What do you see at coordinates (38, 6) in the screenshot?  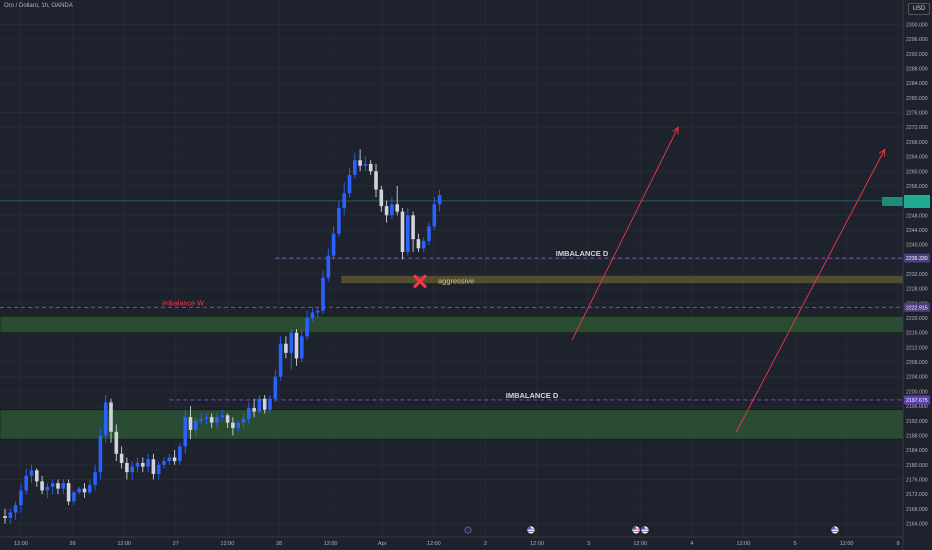 I see `symbol-title: Oro / Dollaro, 1h, OANDA` at bounding box center [38, 6].